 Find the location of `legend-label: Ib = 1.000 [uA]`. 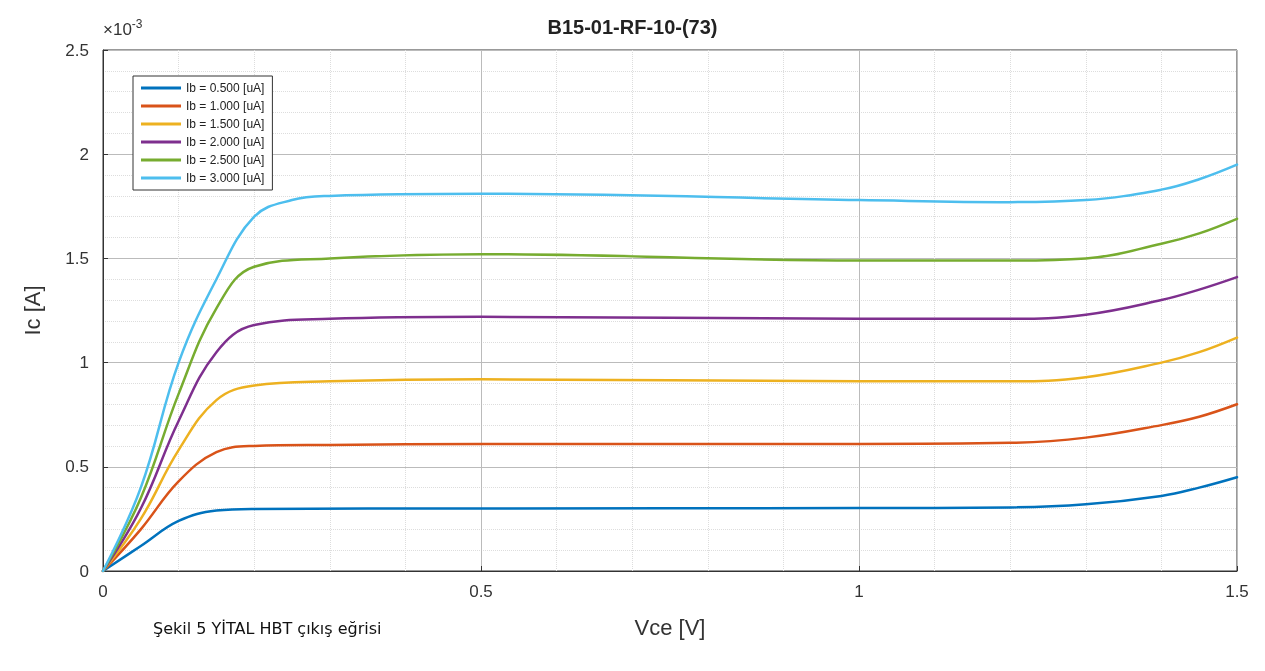

legend-label: Ib = 1.000 [uA] is located at coordinates (225, 106).